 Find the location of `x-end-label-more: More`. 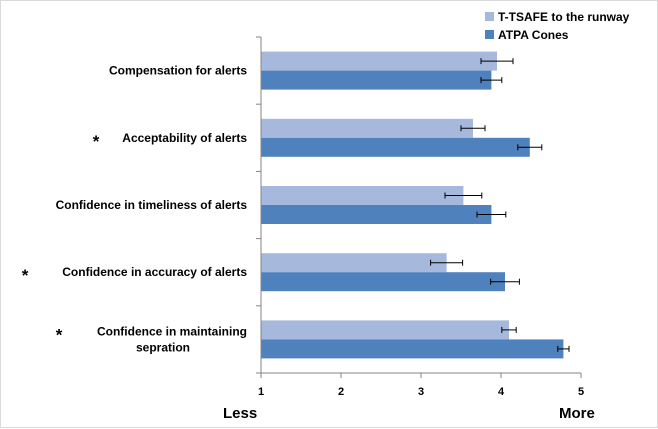

x-end-label-more: More is located at coordinates (577, 413).